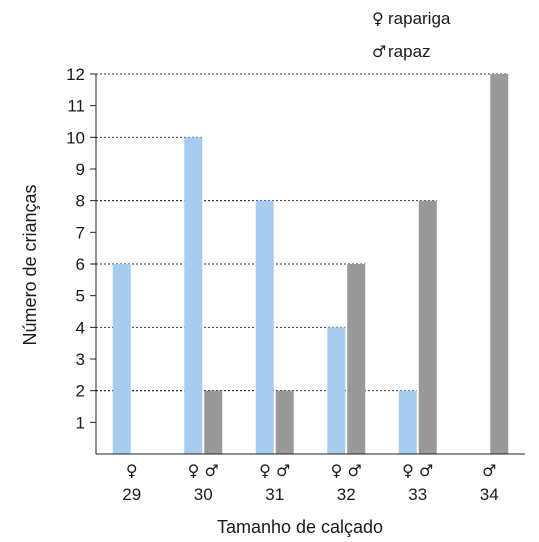  What do you see at coordinates (75, 74) in the screenshot?
I see `y-tick-label: 12` at bounding box center [75, 74].